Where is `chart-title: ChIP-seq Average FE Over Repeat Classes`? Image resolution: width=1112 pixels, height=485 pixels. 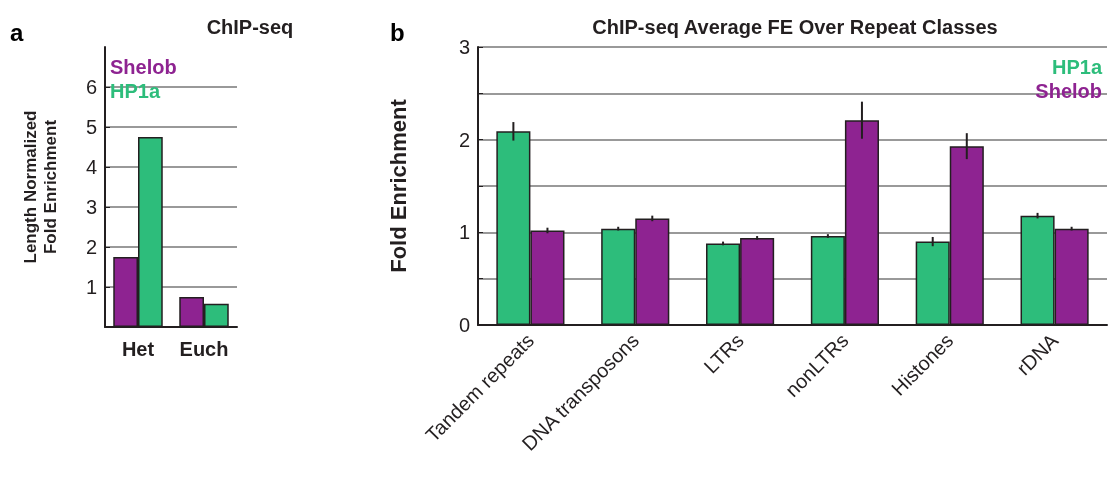 chart-title: ChIP-seq Average FE Over Repeat Classes is located at coordinates (795, 27).